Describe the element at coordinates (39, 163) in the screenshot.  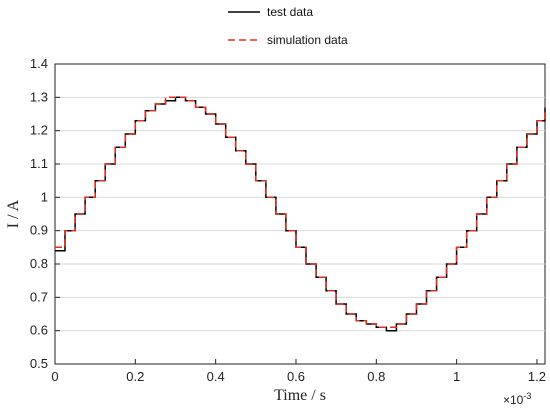
I see `y-tick-label: 1.1` at that location.